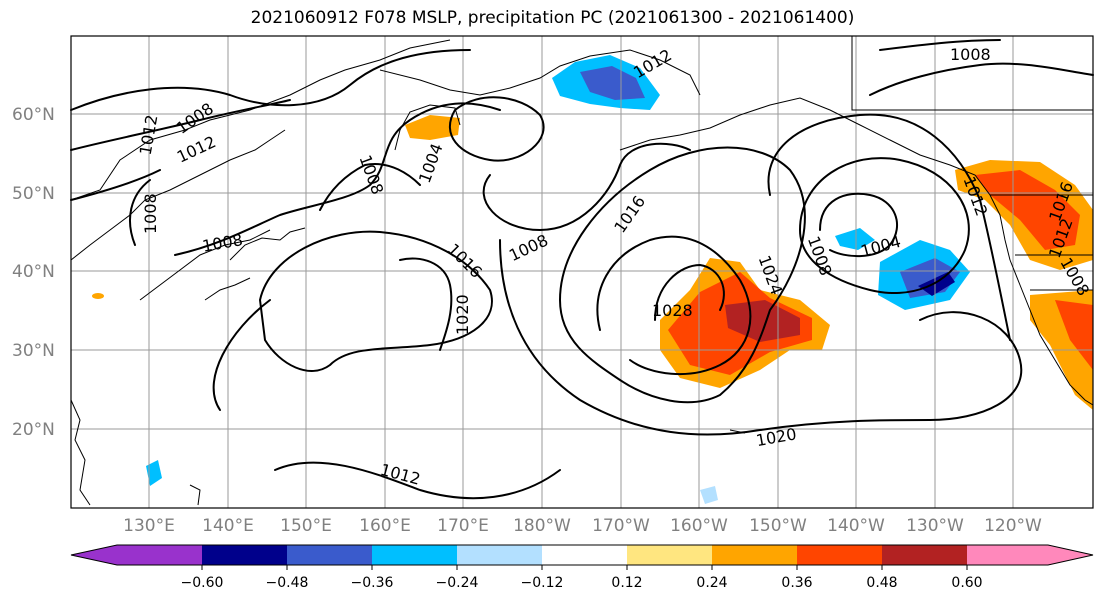 This screenshot has width=1105, height=601. What do you see at coordinates (778, 526) in the screenshot?
I see `lon-label: 150°W` at bounding box center [778, 526].